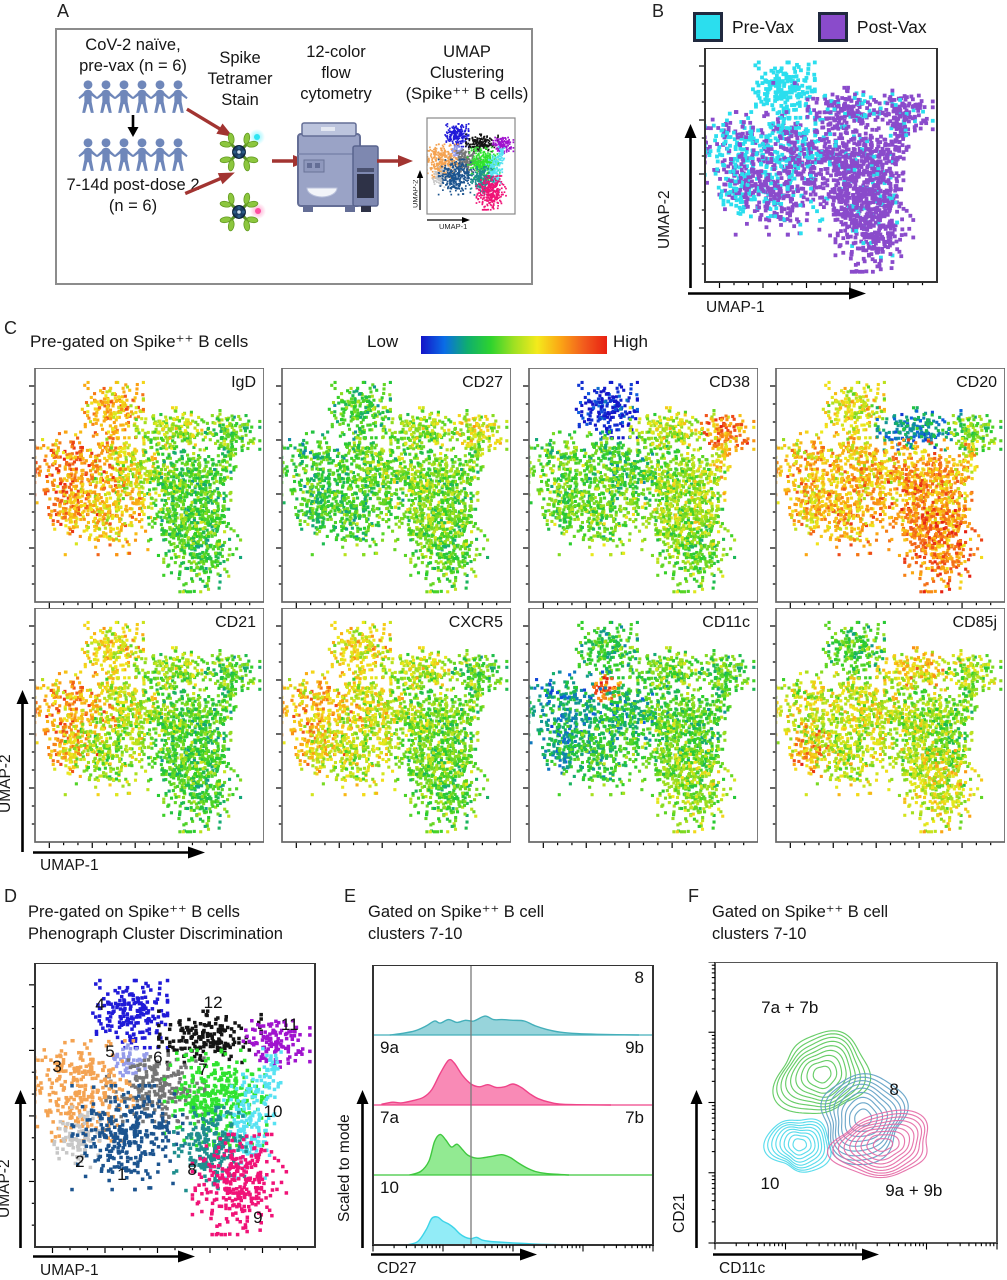  I want to click on scale-low-label: Low, so click(383, 341).